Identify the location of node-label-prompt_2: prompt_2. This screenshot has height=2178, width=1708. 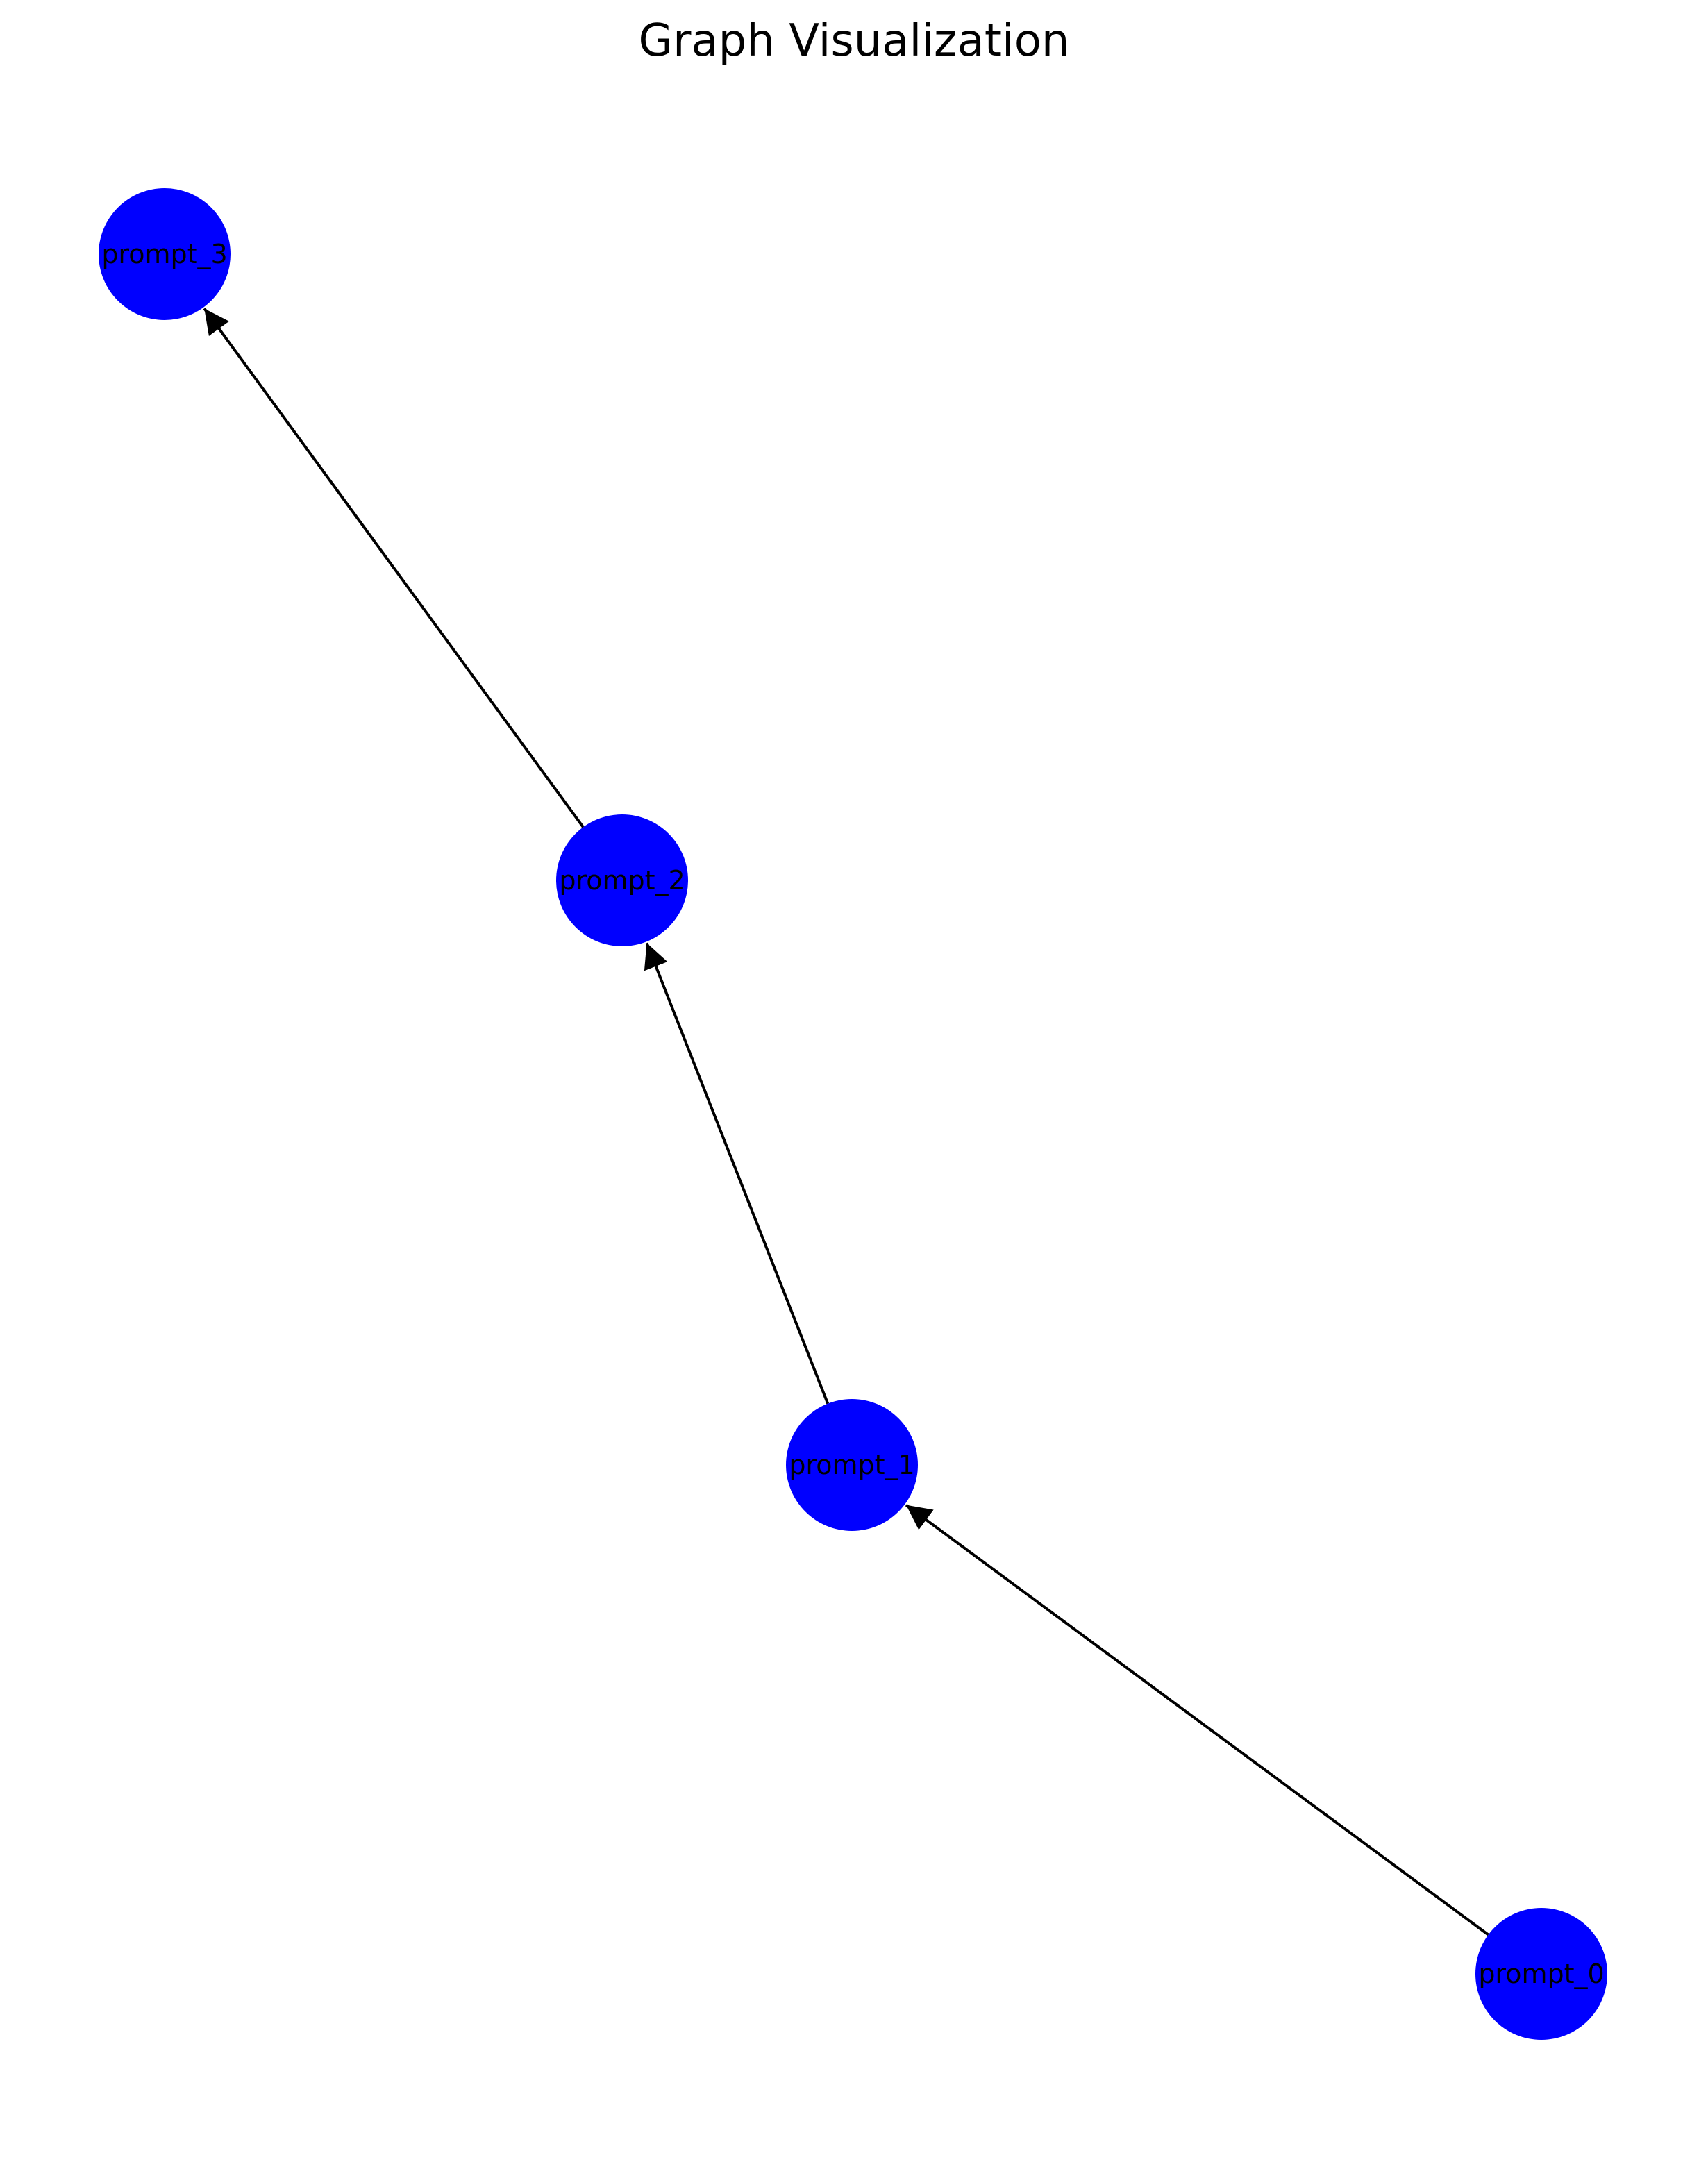
(622, 880).